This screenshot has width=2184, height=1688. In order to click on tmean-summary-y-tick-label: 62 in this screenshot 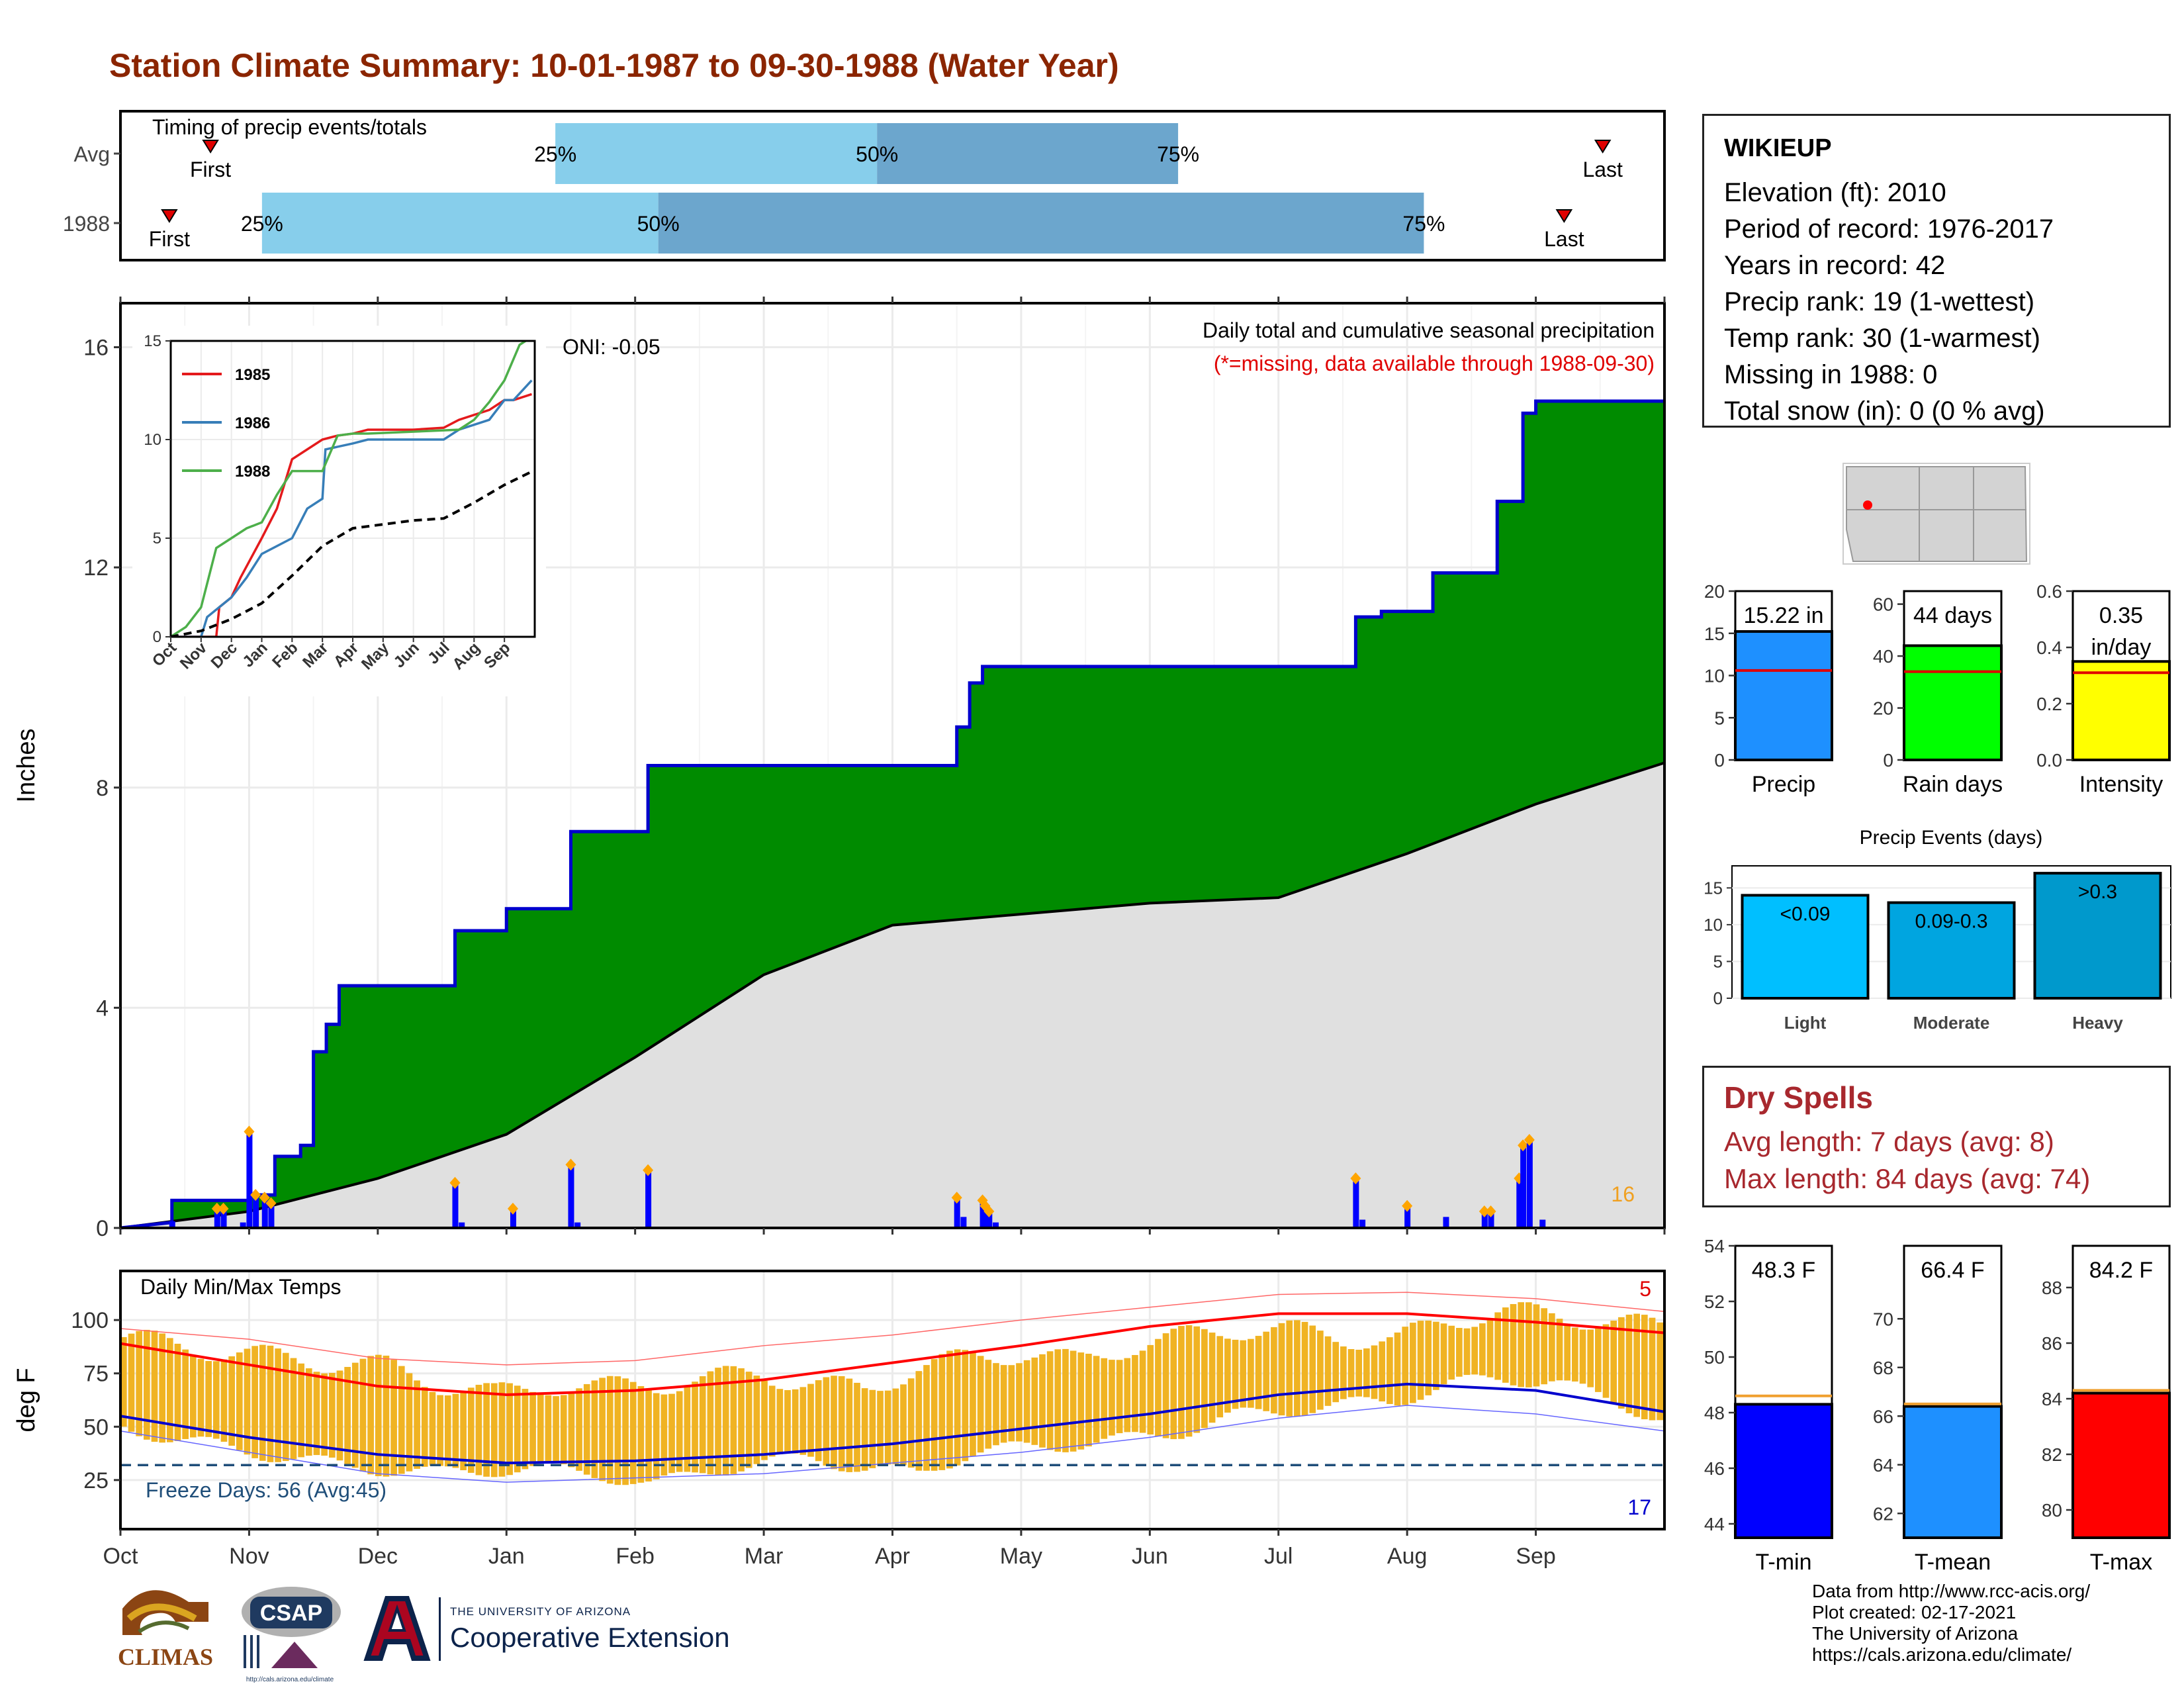, I will do `click(1883, 1513)`.